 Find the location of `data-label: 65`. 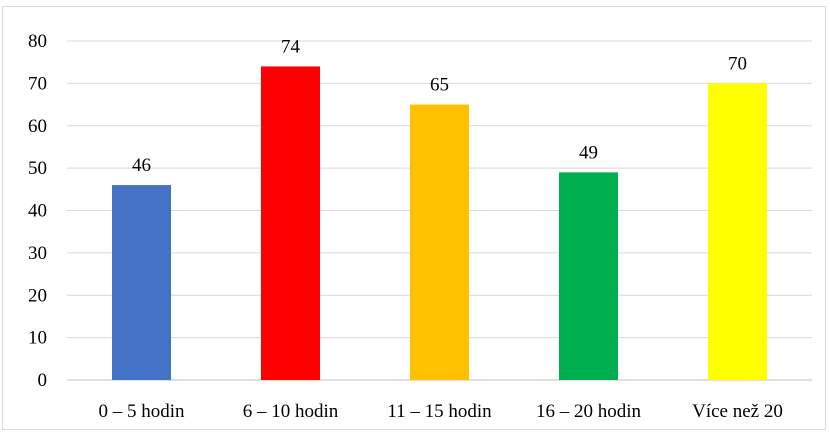

data-label: 65 is located at coordinates (439, 85).